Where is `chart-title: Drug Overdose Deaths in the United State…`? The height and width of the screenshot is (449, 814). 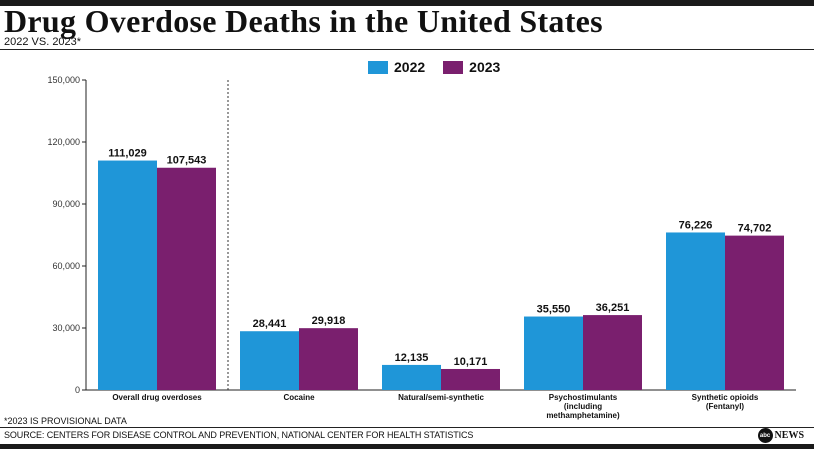 chart-title: Drug Overdose Deaths in the United State… is located at coordinates (303, 21).